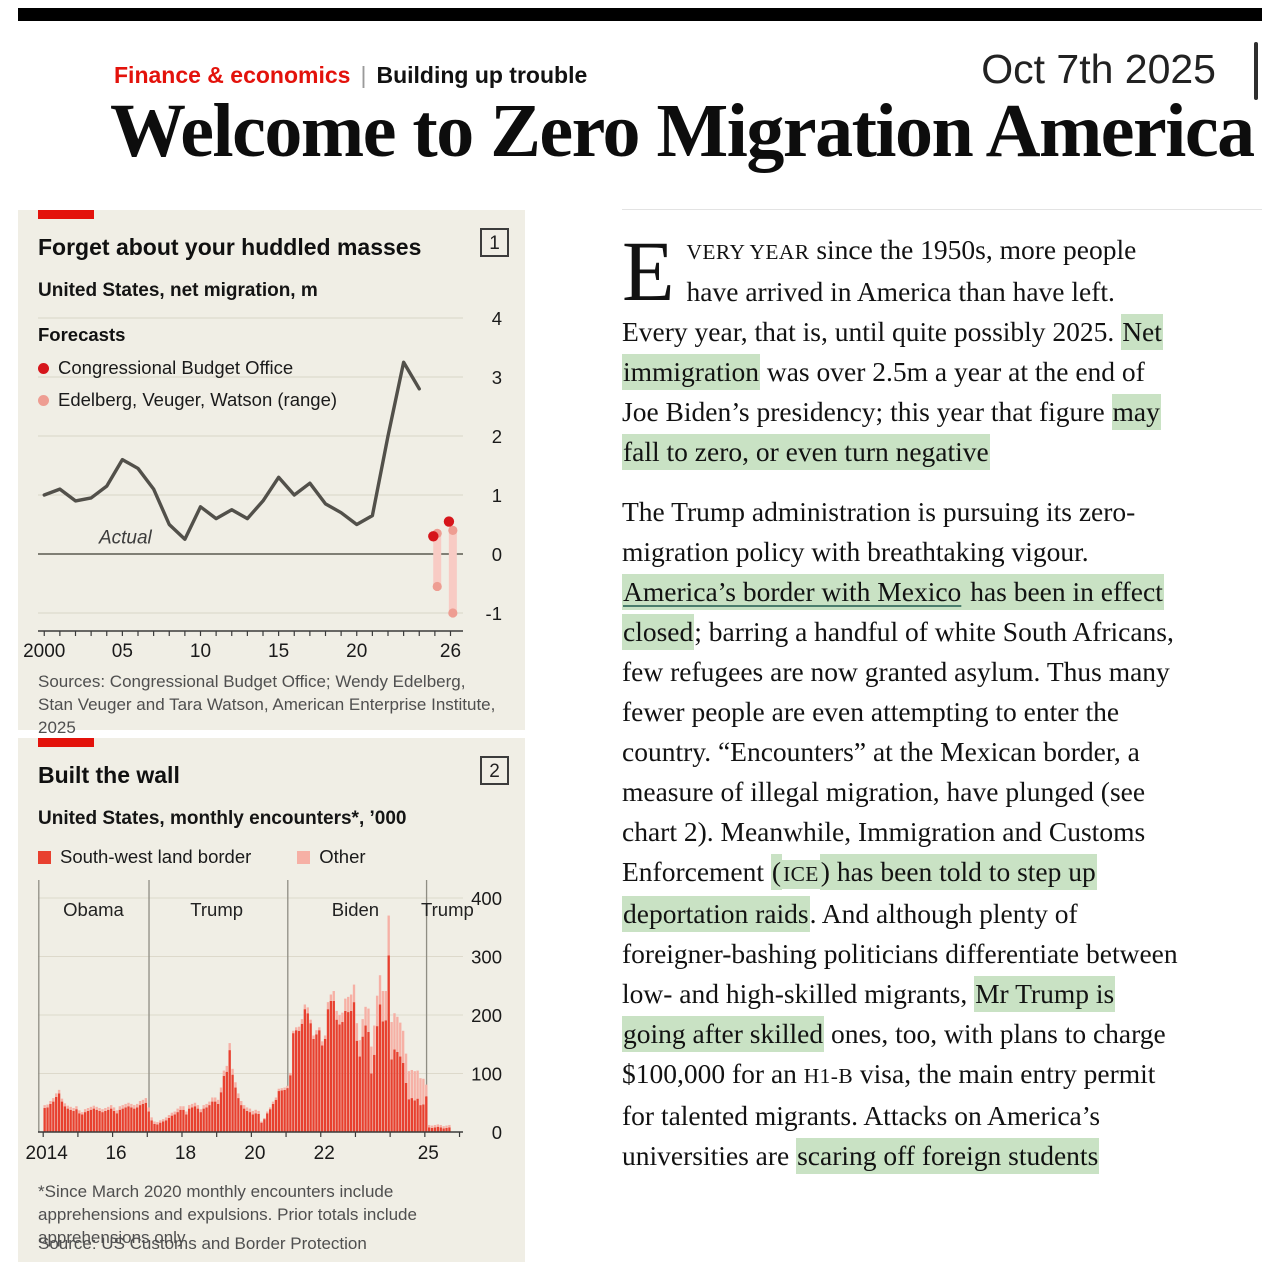  I want to click on cbo-dot-icon, so click(43, 368).